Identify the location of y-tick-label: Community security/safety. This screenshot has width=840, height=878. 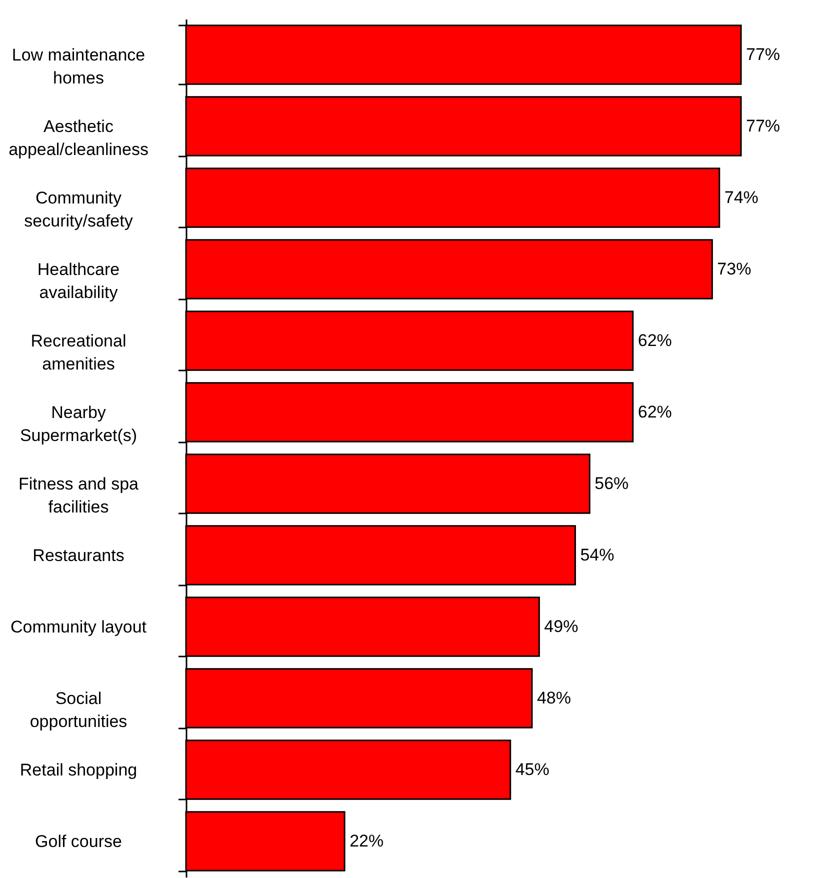
(79, 209).